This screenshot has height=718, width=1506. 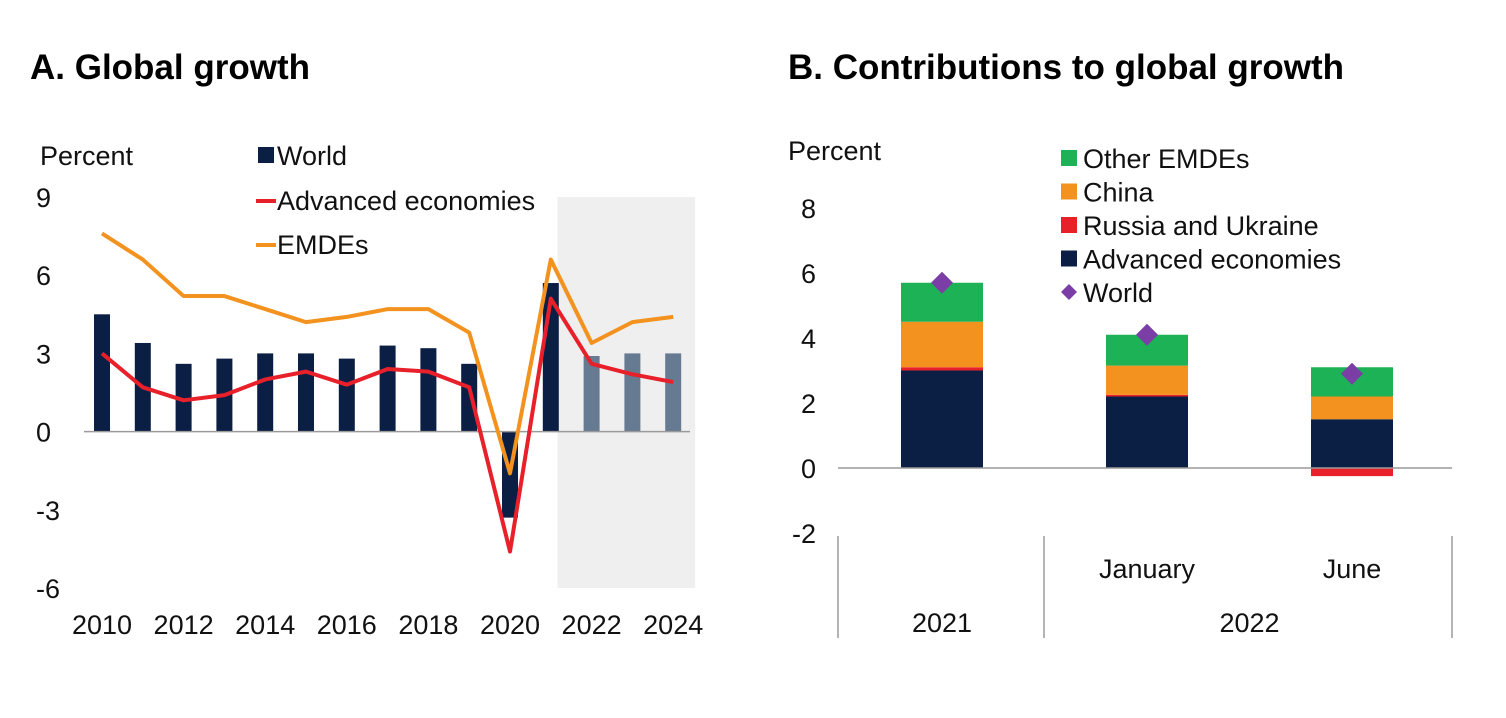 I want to click on x-tick-label: 2012, so click(x=184, y=625).